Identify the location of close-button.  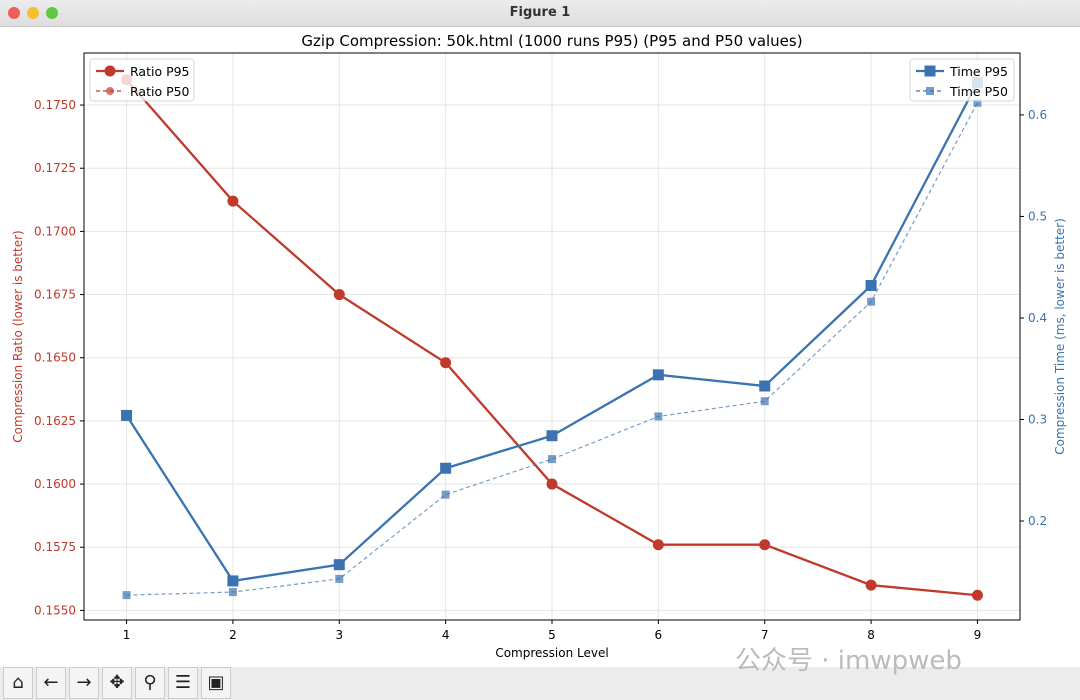
(14, 13).